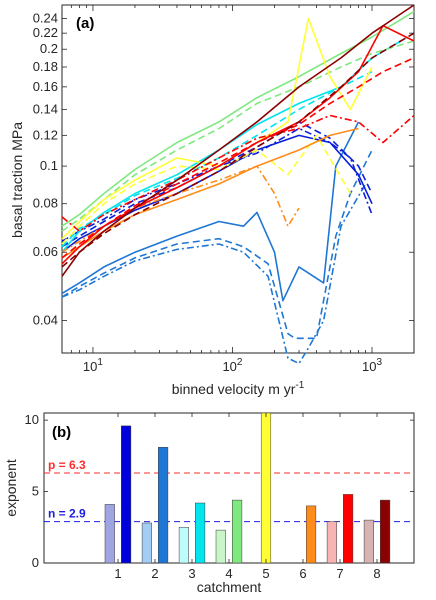  What do you see at coordinates (11, 488) in the screenshot?
I see `panel-b-ylabel: exponent` at bounding box center [11, 488].